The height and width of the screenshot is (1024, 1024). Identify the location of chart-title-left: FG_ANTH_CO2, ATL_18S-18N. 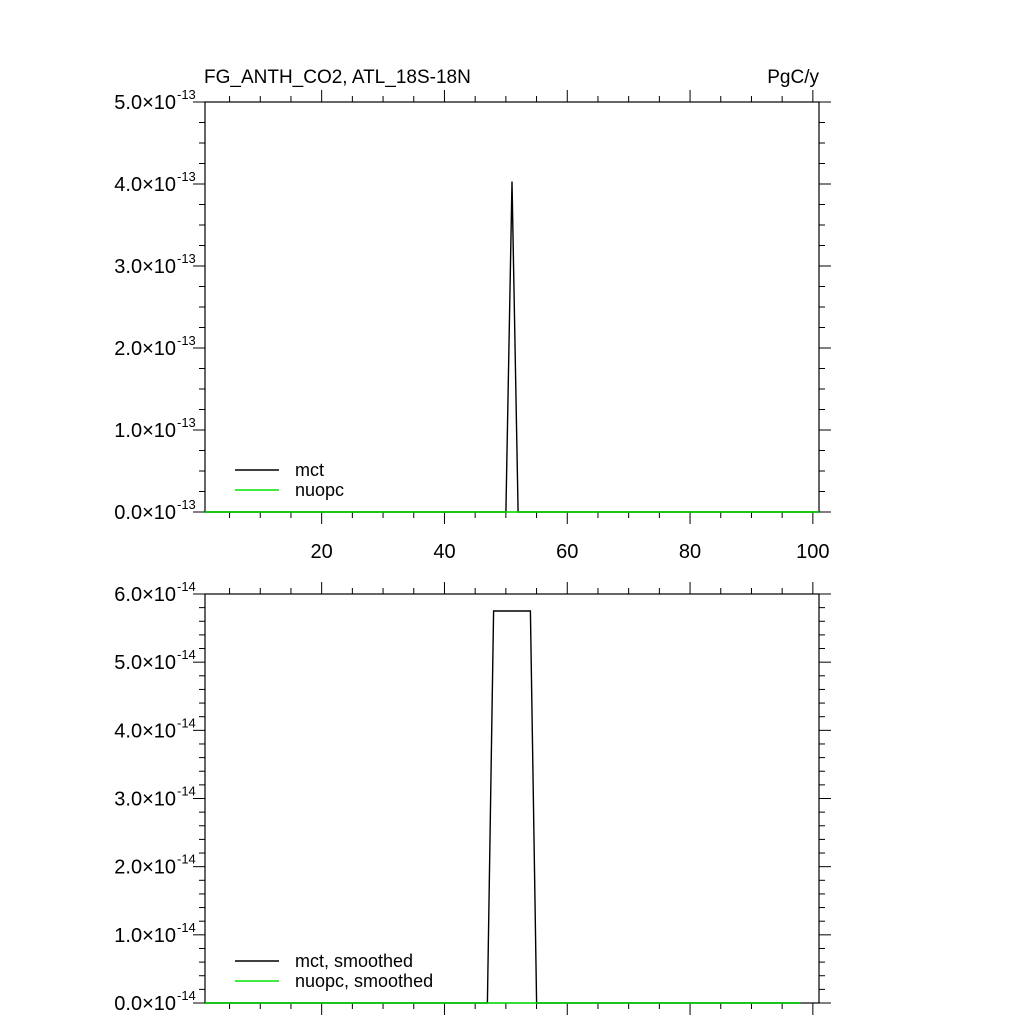
(337, 77).